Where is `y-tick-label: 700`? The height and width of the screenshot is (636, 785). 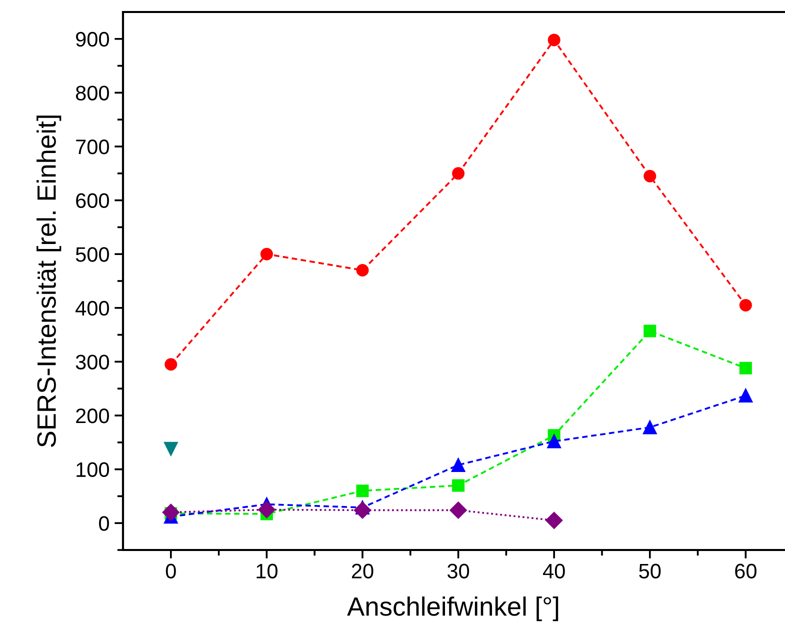 y-tick-label: 700 is located at coordinates (92, 147).